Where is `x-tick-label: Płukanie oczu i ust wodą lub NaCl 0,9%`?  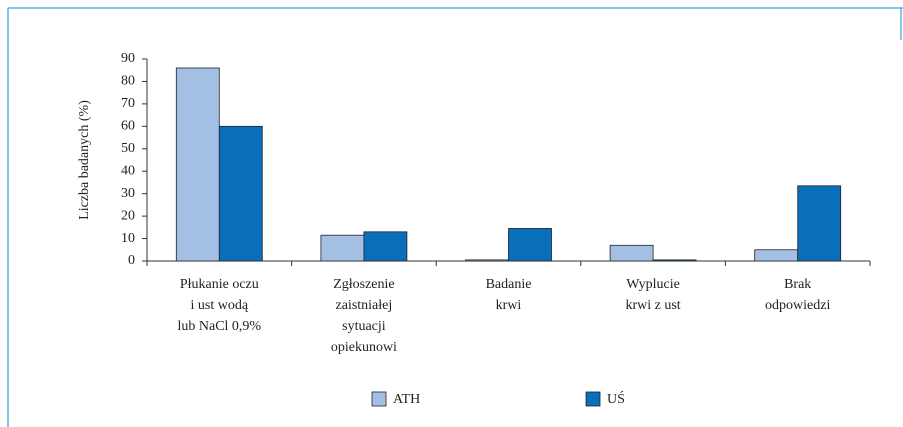 x-tick-label: Płukanie oczu i ust wodą lub NaCl 0,9% is located at coordinates (219, 305).